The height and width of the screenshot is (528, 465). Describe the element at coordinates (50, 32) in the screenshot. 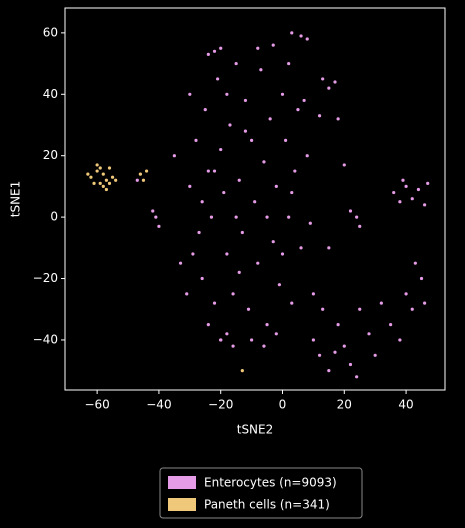

I see `y-tick-label: 60` at that location.